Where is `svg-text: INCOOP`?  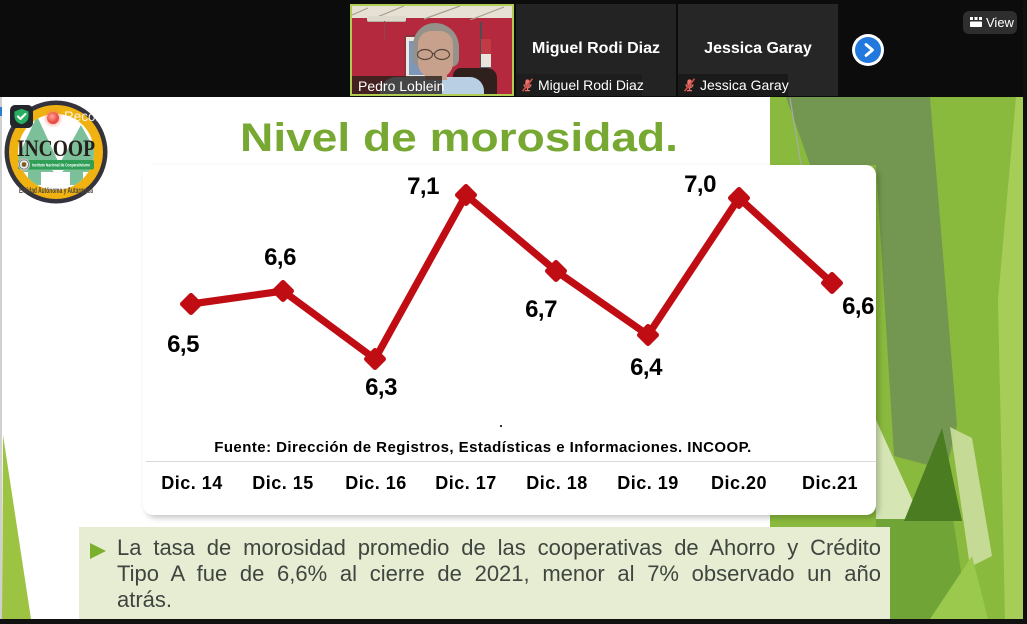 svg-text: INCOOP is located at coordinates (56, 148).